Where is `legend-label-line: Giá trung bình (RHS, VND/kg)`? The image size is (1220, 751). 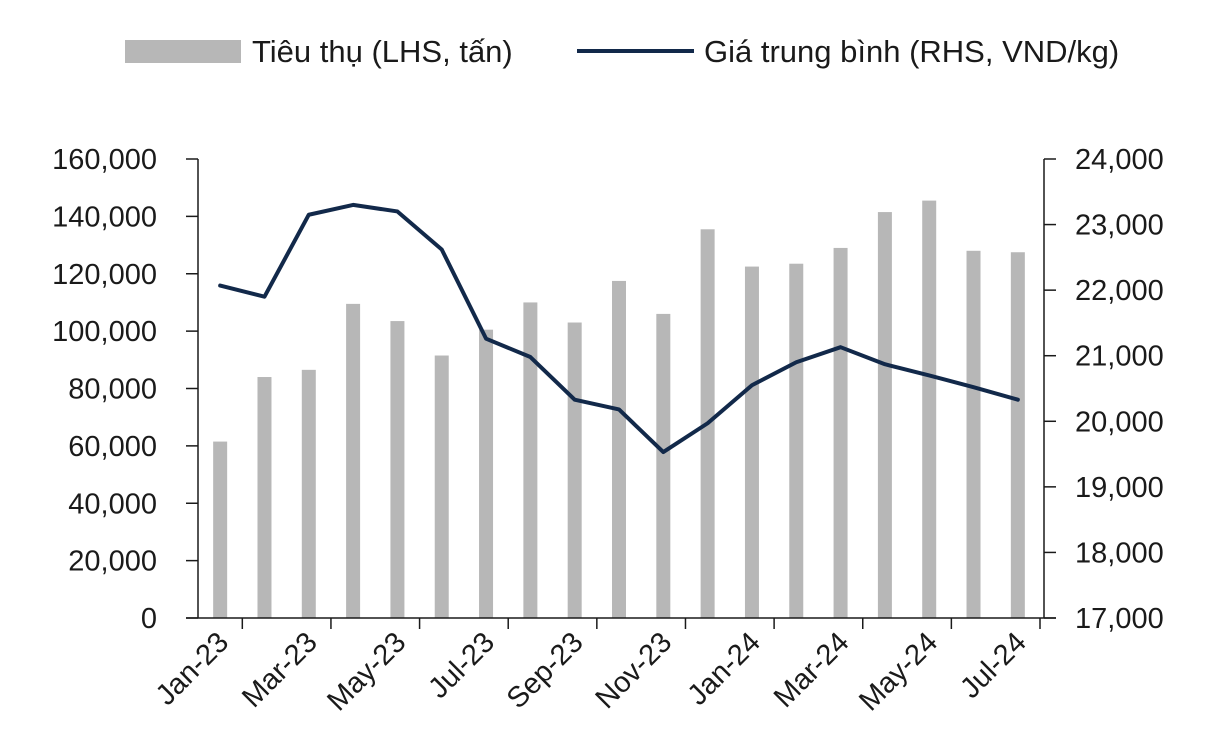 legend-label-line: Giá trung bình (RHS, VND/kg) is located at coordinates (911, 51).